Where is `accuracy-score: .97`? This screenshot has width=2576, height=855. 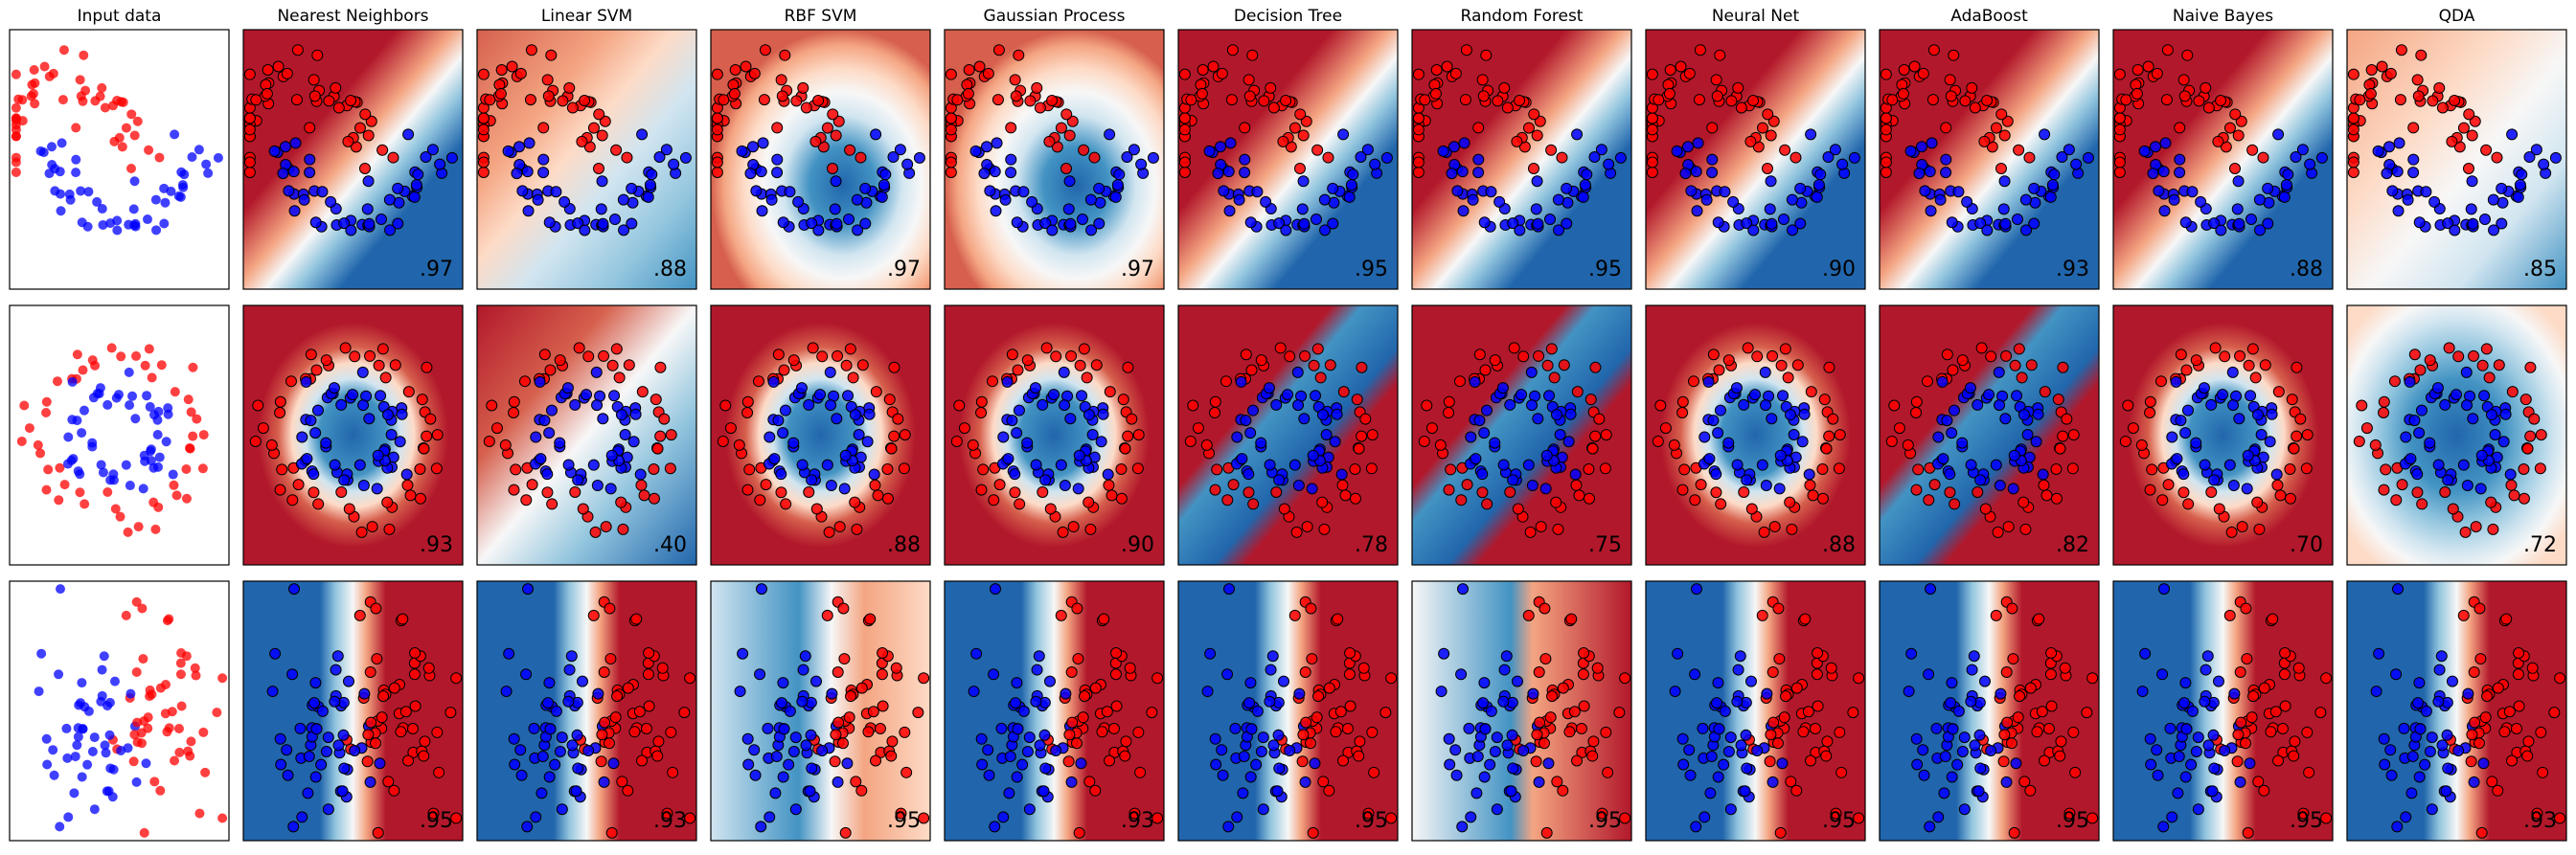 accuracy-score: .97 is located at coordinates (1137, 270).